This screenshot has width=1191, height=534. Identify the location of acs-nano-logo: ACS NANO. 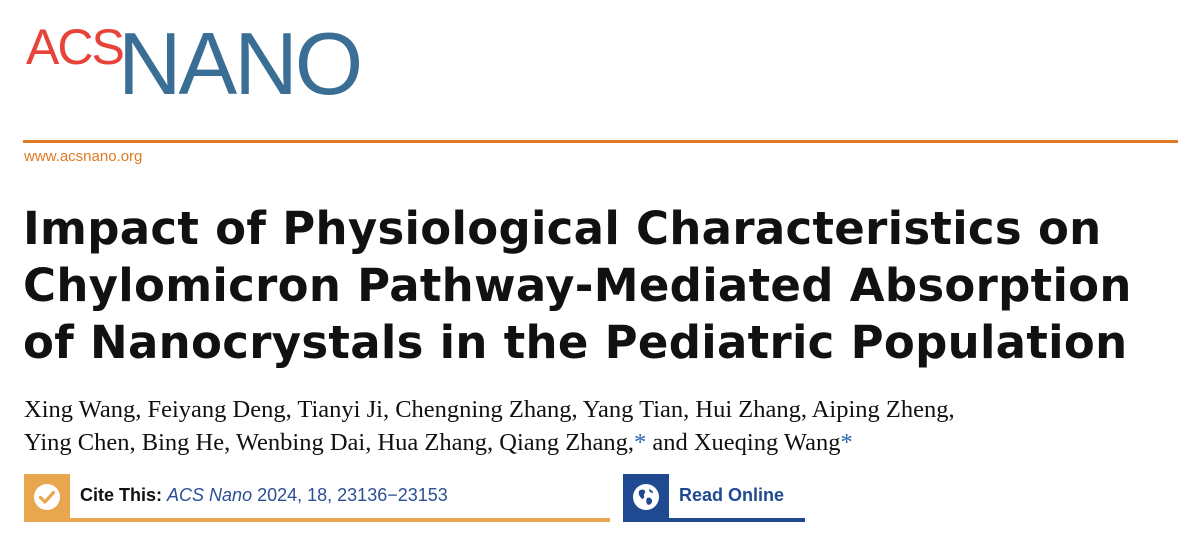
(216, 60).